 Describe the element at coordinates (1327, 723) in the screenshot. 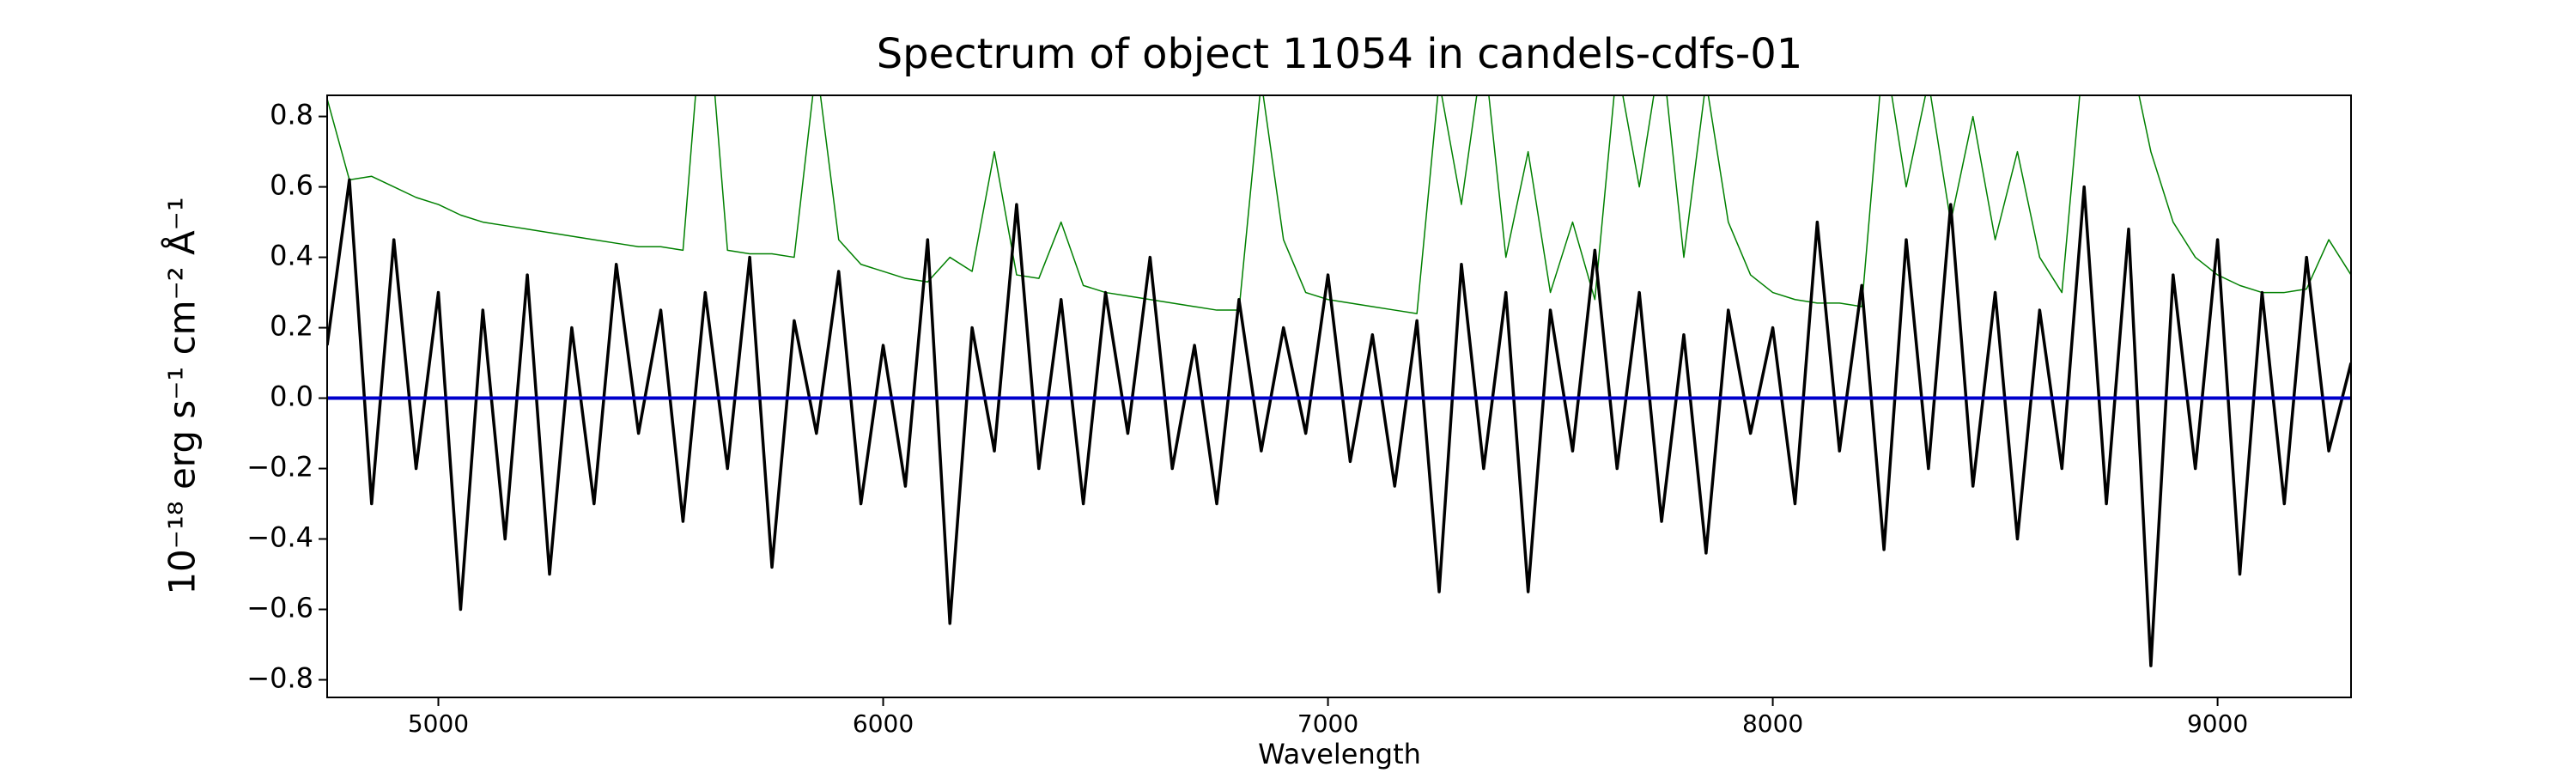

I see `x-tick-label: 7000` at that location.